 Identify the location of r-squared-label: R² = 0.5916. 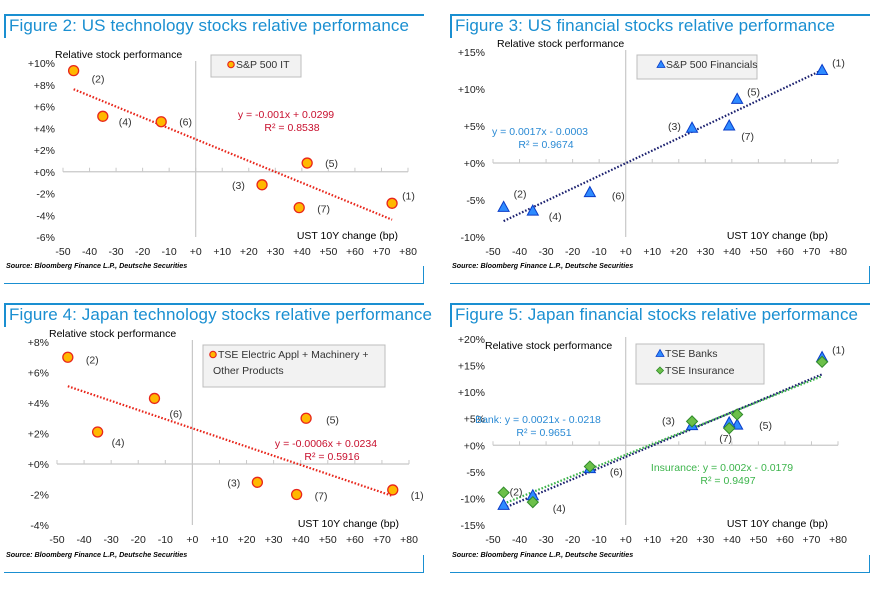
(331, 457).